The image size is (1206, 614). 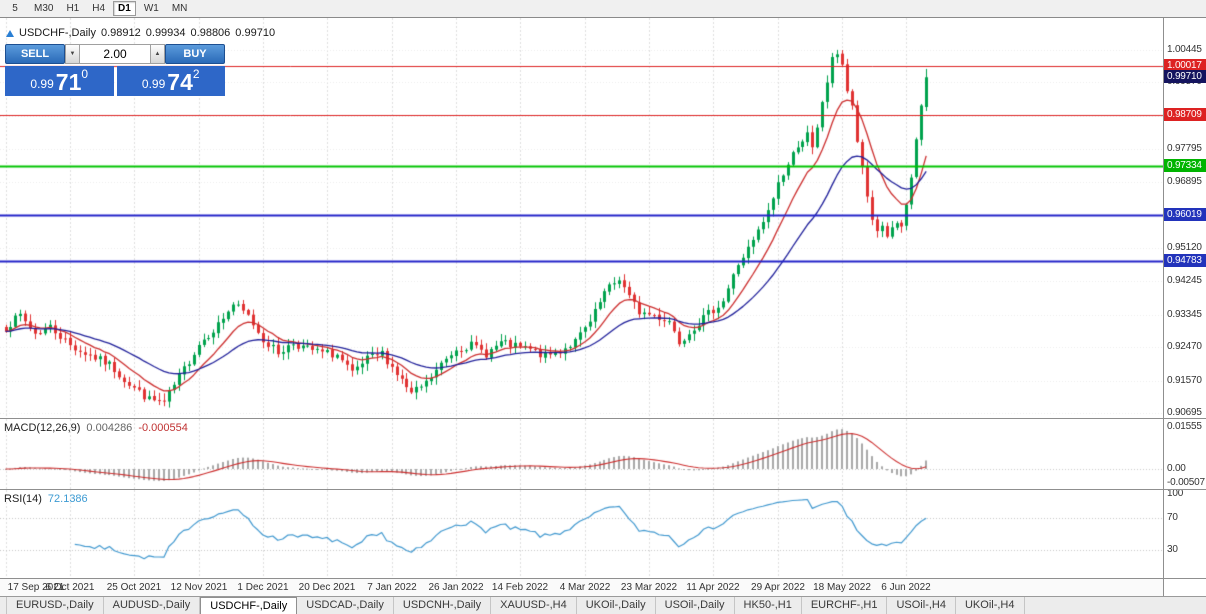 What do you see at coordinates (1185, 114) in the screenshot?
I see `price-badge-resistance-2: 0.98709` at bounding box center [1185, 114].